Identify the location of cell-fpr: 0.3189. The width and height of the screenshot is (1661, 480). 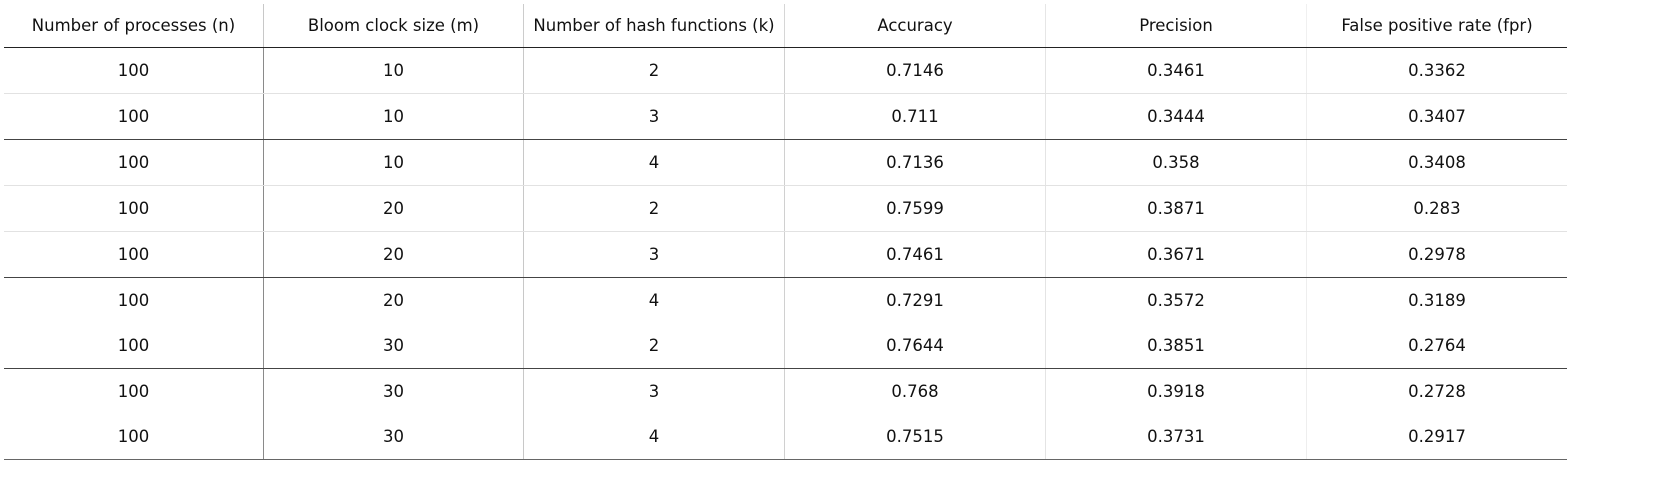
(1437, 300).